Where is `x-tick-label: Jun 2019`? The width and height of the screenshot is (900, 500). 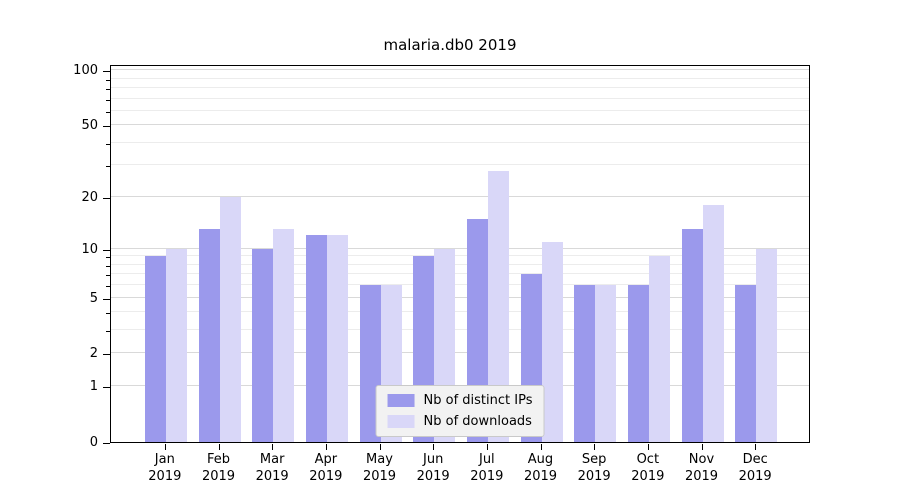
x-tick-label: Jun 2019 is located at coordinates (433, 468).